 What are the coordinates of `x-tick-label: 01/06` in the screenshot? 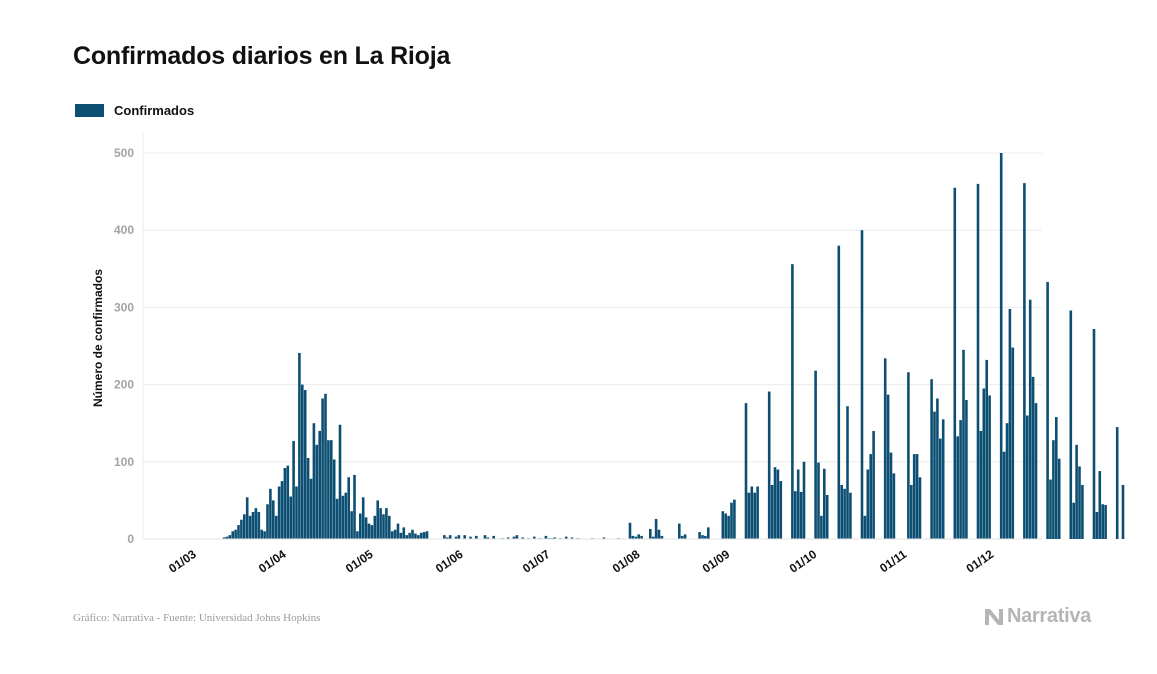 It's located at (449, 561).